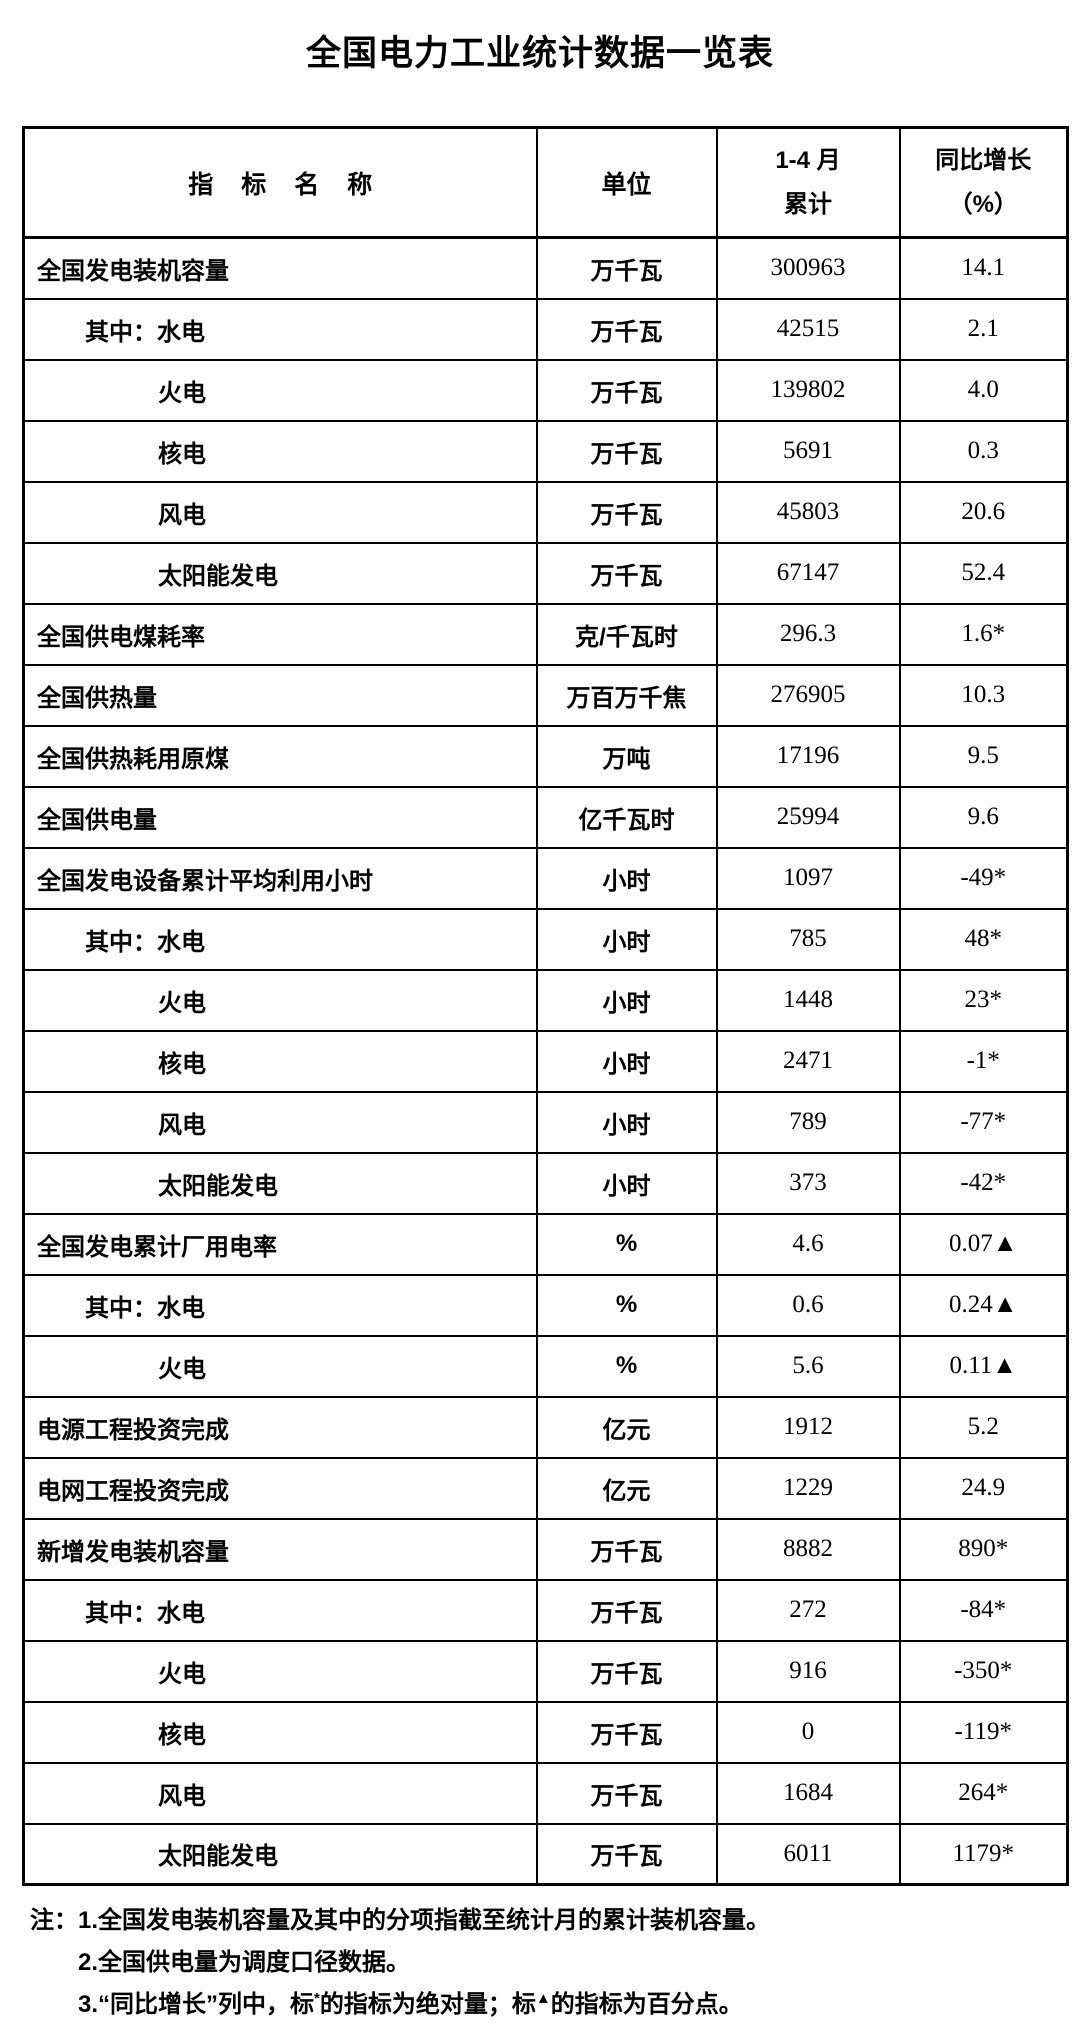 The width and height of the screenshot is (1080, 2030). What do you see at coordinates (808, 182) in the screenshot?
I see `header-period: 1-4 月 累计` at bounding box center [808, 182].